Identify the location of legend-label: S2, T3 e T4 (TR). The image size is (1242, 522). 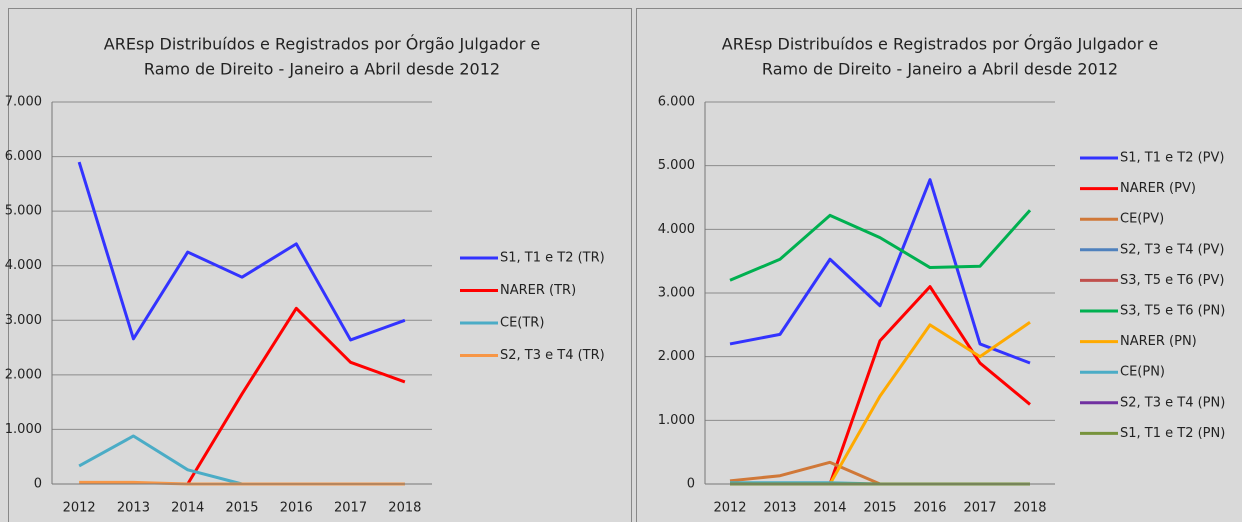
(552, 355).